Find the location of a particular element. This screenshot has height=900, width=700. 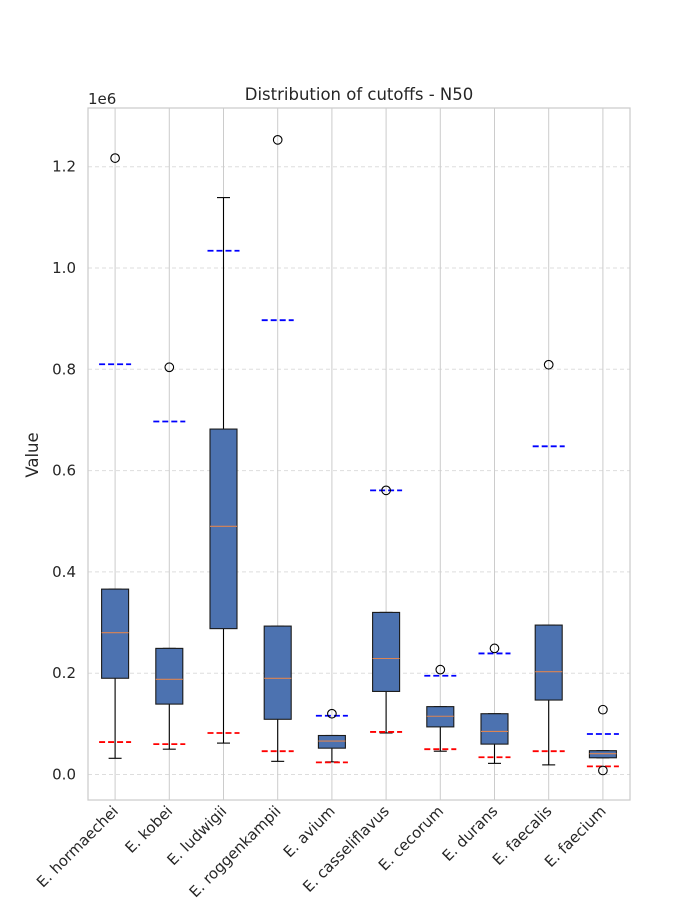

chart-title: Distribution of cutoffs - N50 is located at coordinates (359, 94).